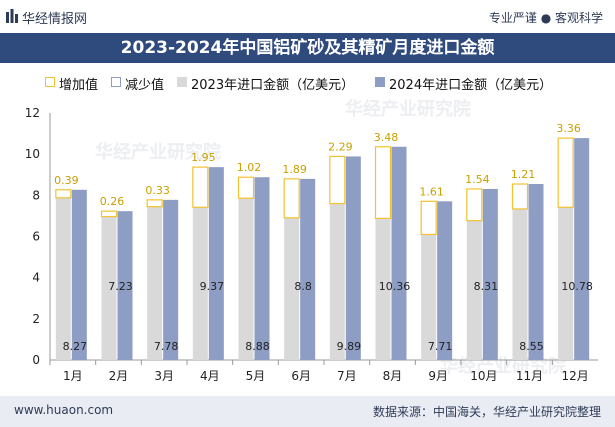 The width and height of the screenshot is (615, 427). I want to click on change-label: 3.48, so click(386, 137).